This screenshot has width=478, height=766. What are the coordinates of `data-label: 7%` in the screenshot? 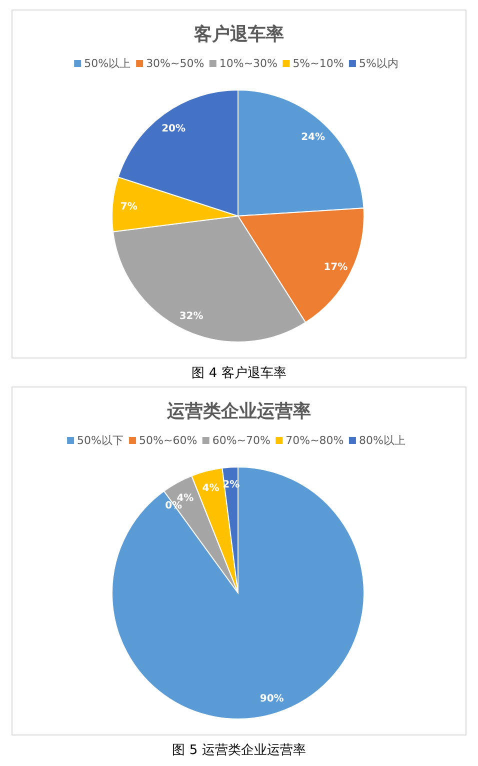 It's located at (129, 207).